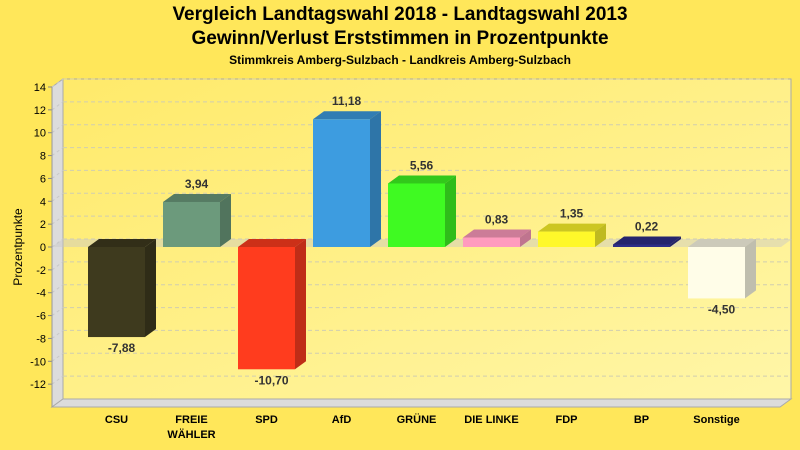  What do you see at coordinates (191, 420) in the screenshot?
I see `x-tick-label: FREIE` at bounding box center [191, 420].